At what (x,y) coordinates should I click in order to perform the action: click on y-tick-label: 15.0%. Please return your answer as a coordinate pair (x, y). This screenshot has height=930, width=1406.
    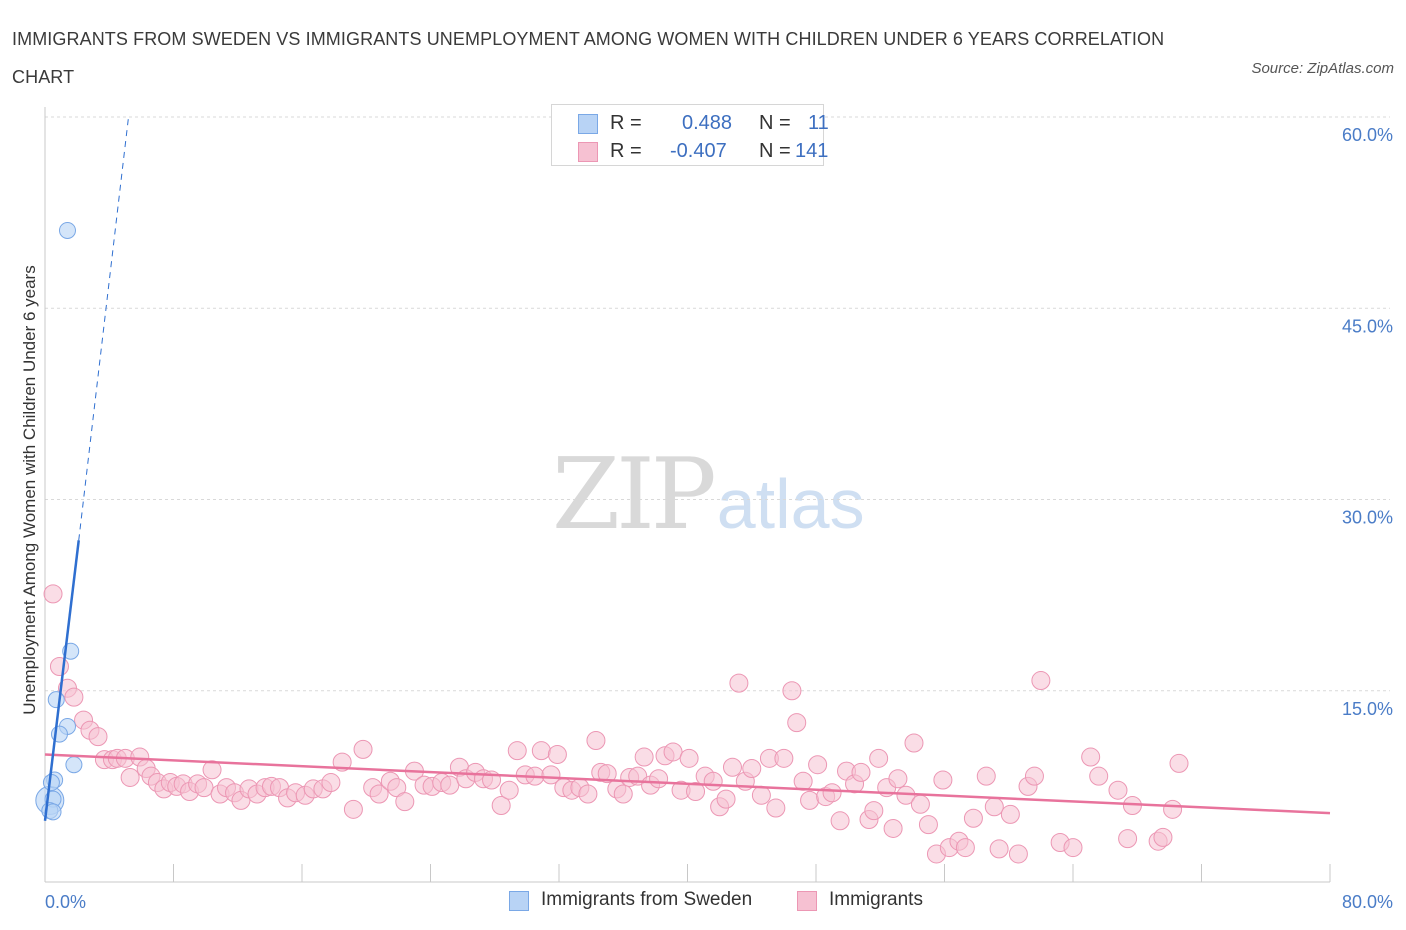
    Looking at the image, I should click on (1367, 709).